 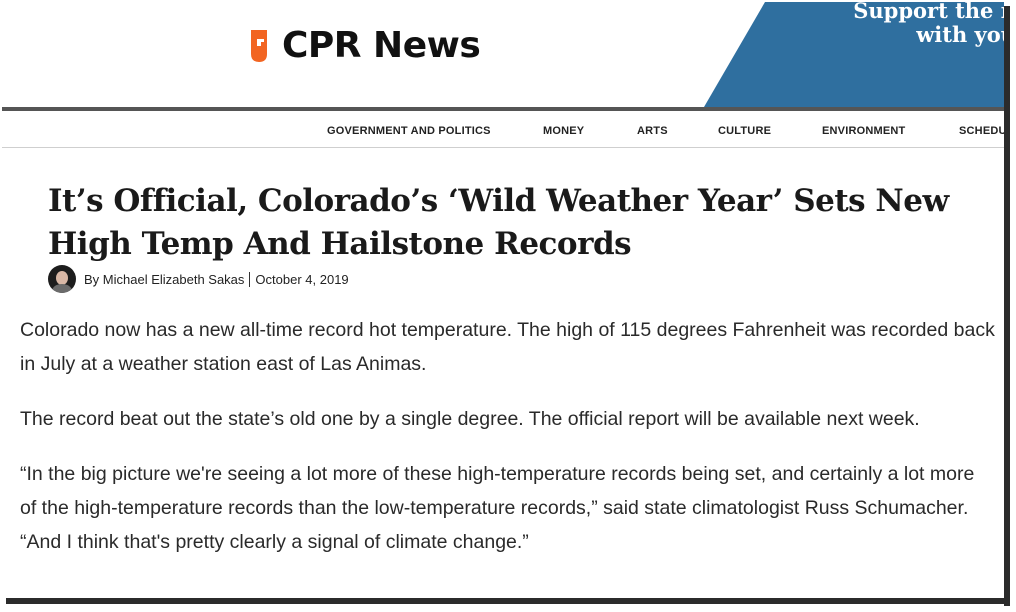 I want to click on header-divider, so click(x=503, y=109).